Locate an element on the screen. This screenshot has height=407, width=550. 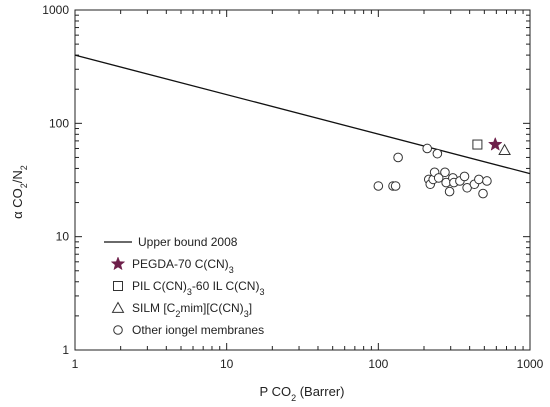
star-data-point is located at coordinates (495, 143).